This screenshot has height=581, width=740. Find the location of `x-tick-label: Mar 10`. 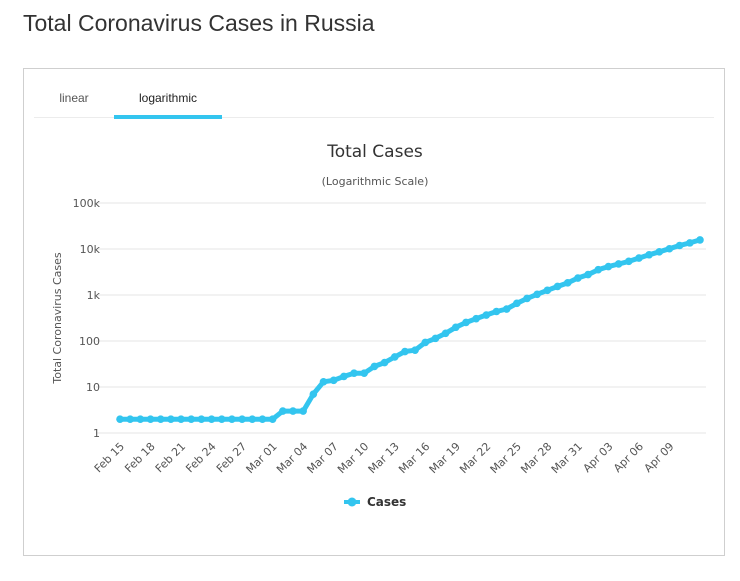

x-tick-label: Mar 10 is located at coordinates (353, 458).